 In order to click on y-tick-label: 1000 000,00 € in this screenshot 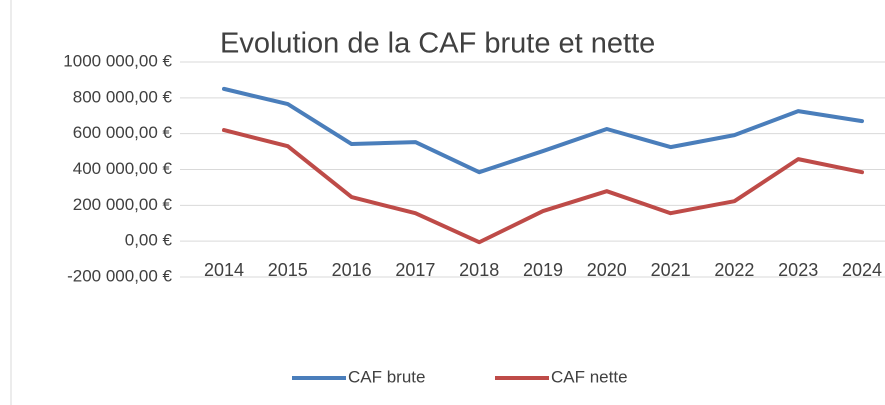, I will do `click(117, 60)`.